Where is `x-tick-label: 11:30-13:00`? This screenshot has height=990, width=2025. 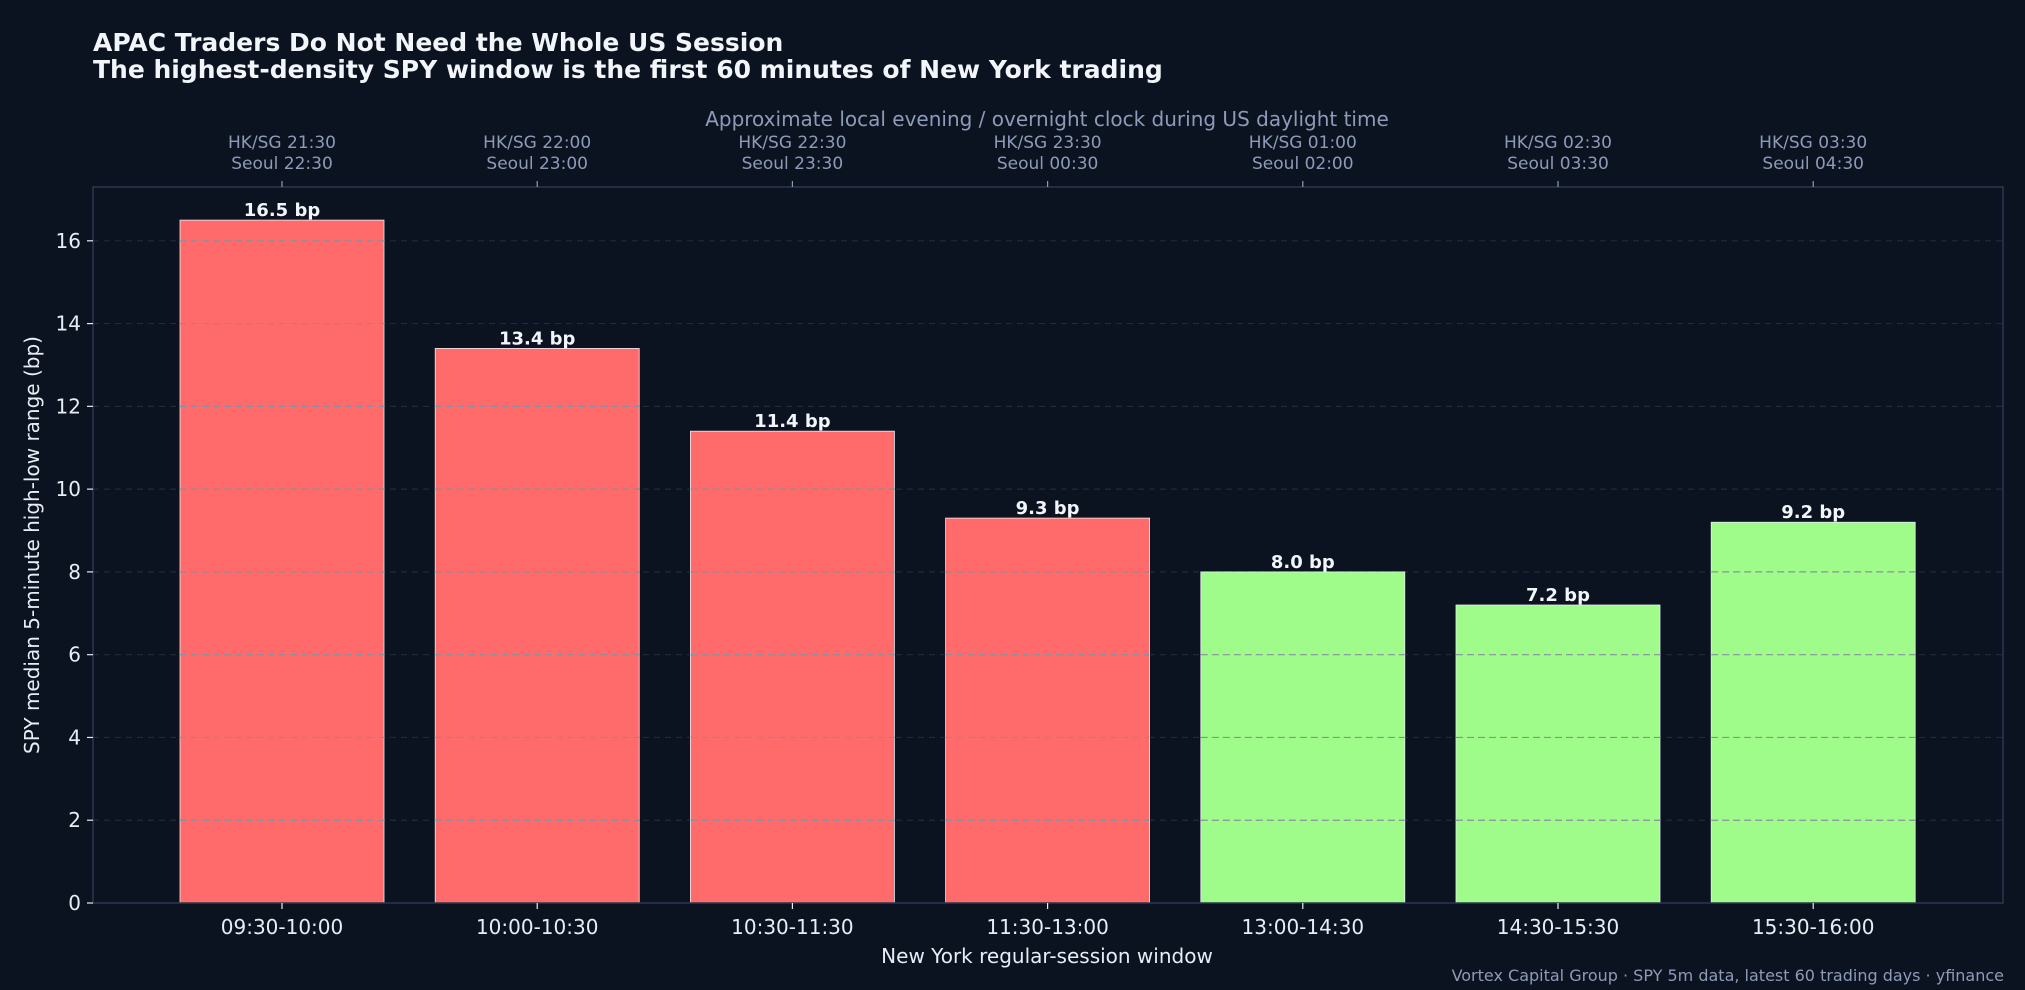 x-tick-label: 11:30-13:00 is located at coordinates (1047, 927).